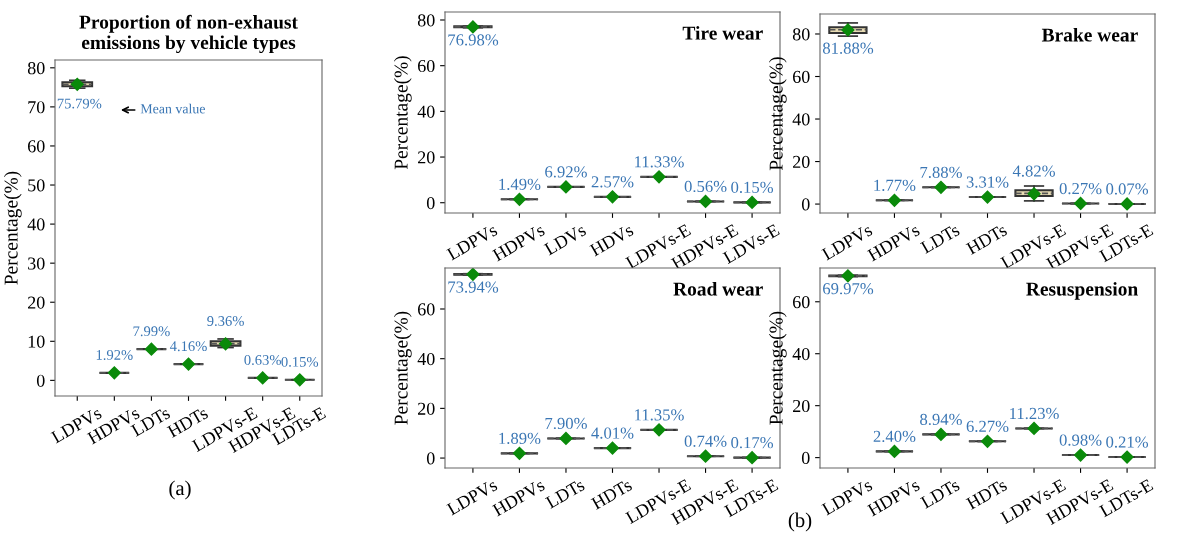 The image size is (1184, 540). What do you see at coordinates (262, 360) in the screenshot?
I see `text: 0.63%` at bounding box center [262, 360].